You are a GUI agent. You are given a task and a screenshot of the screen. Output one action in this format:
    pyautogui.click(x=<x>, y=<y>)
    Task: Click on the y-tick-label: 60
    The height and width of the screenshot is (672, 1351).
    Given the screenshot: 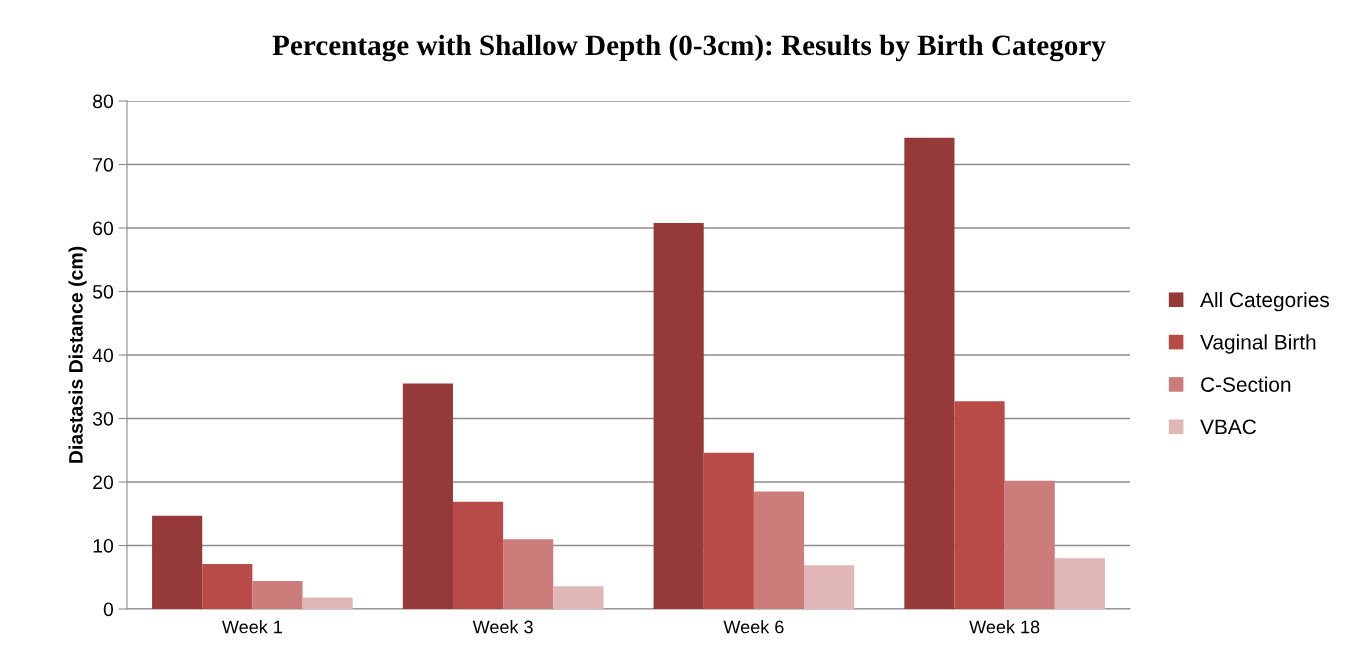 What is the action you would take?
    pyautogui.click(x=103, y=228)
    